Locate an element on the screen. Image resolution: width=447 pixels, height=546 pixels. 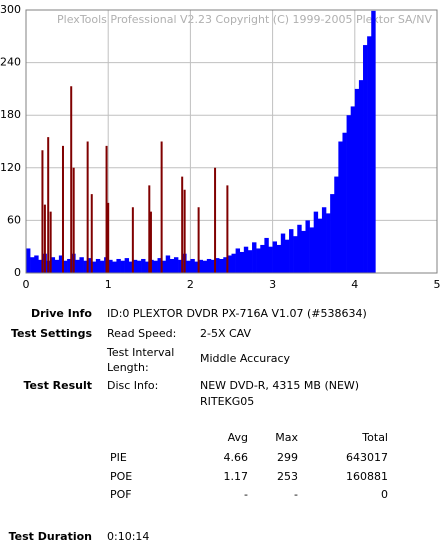
value: Middle Accuracy is located at coordinates (245, 358).